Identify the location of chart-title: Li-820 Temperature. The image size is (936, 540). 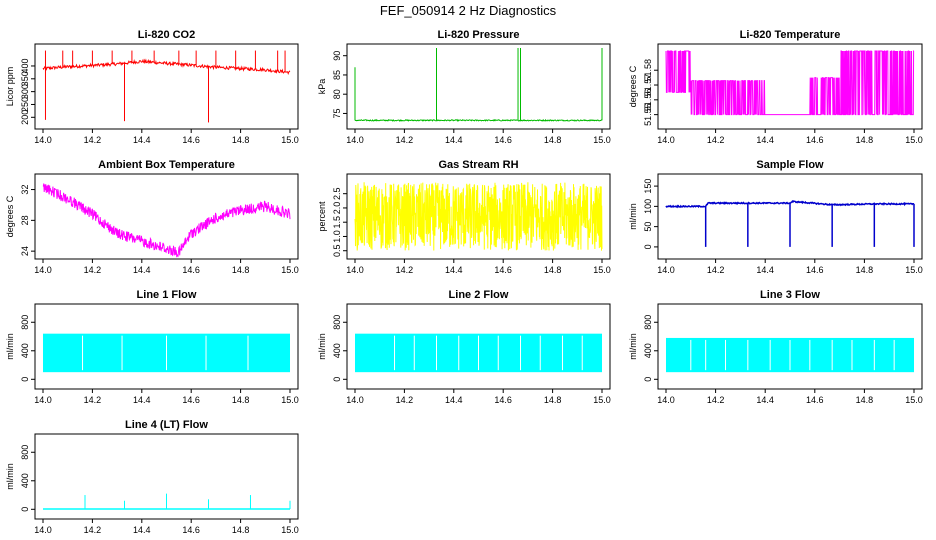
(790, 35).